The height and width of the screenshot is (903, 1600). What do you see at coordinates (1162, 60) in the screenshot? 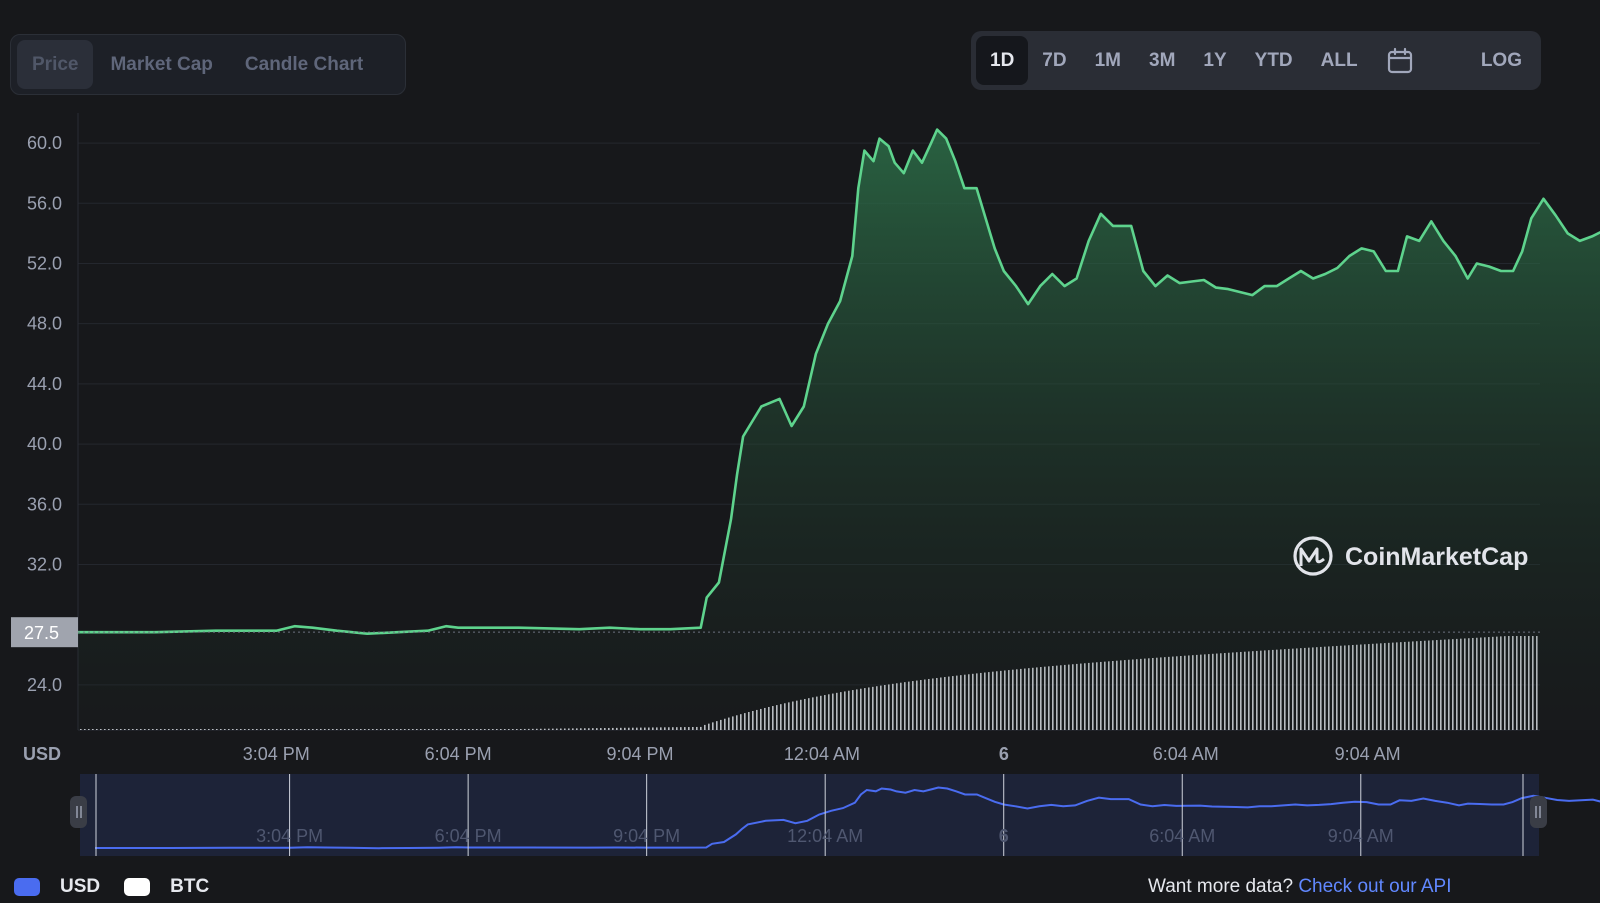
I see `range-3m: 3M` at bounding box center [1162, 60].